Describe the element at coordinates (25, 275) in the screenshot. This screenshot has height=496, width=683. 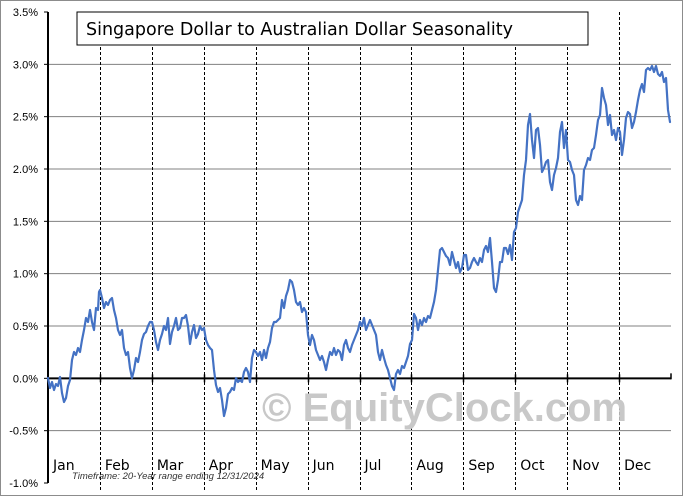
I see `y-tick-label: 1.0%` at that location.